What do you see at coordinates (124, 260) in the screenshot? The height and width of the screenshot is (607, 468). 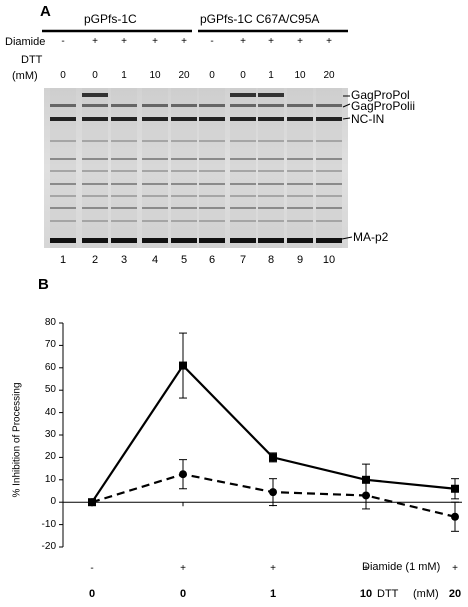 I see `lane-number: 3` at bounding box center [124, 260].